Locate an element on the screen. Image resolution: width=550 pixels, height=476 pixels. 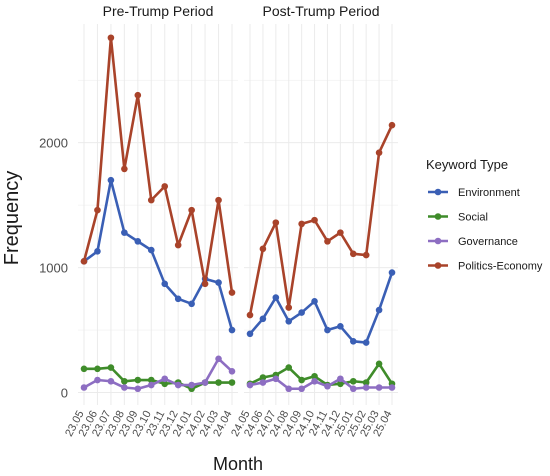
legend-item: Governance is located at coordinates (473, 242).